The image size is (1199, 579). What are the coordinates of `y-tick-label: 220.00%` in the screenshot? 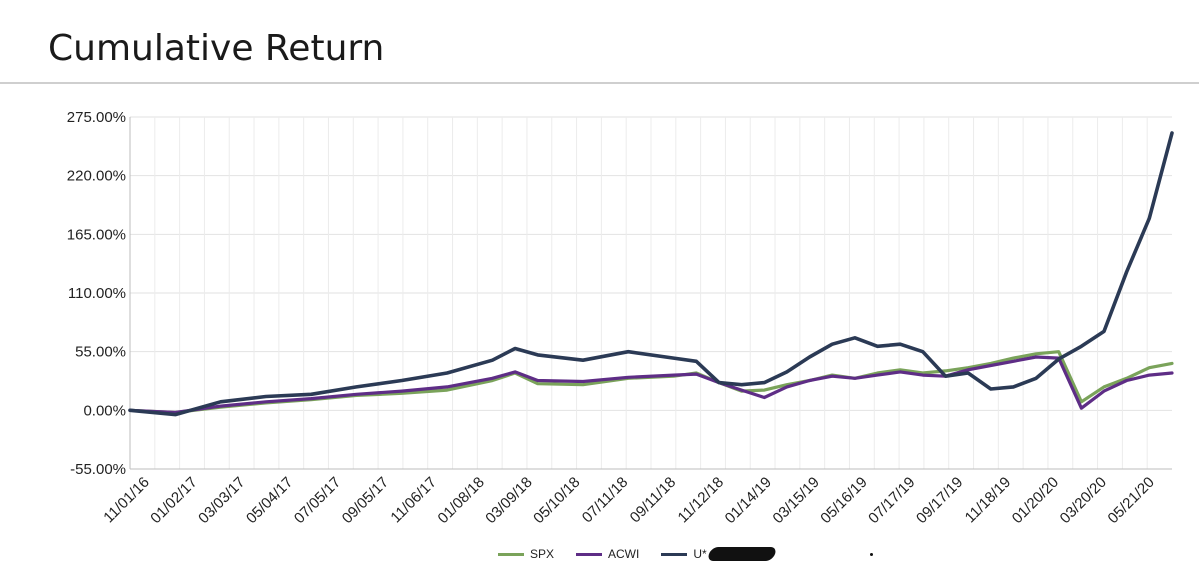 It's located at (96, 176).